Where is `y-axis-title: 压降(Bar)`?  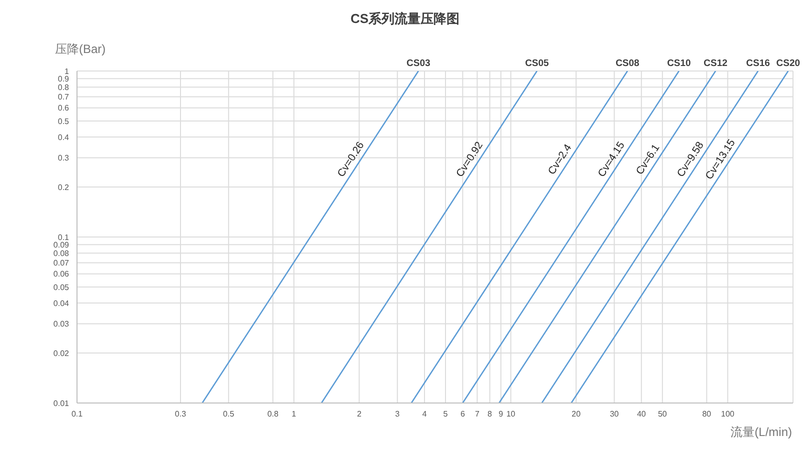 y-axis-title: 压降(Bar) is located at coordinates (80, 49).